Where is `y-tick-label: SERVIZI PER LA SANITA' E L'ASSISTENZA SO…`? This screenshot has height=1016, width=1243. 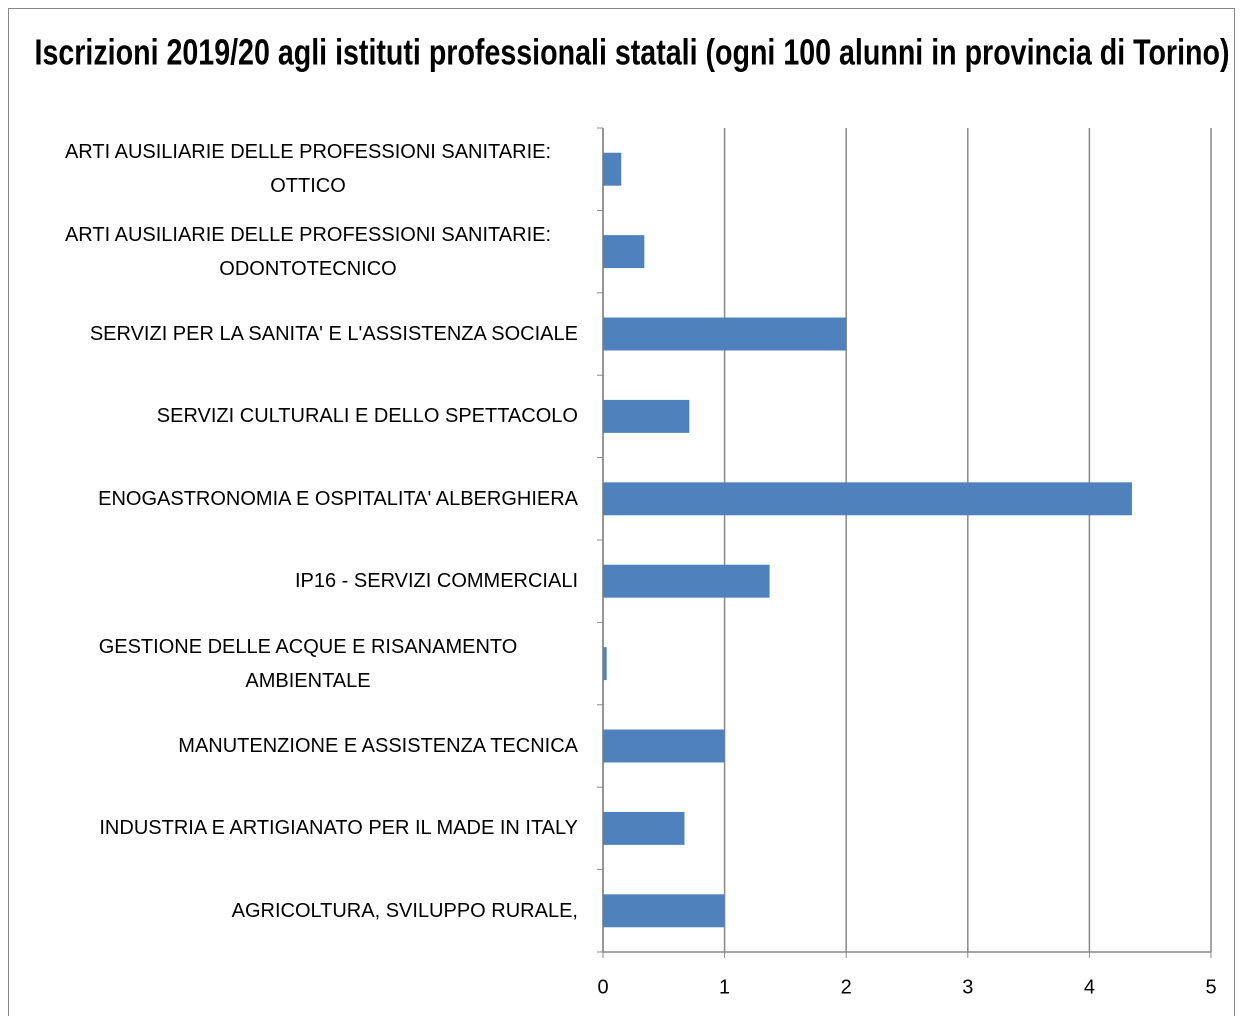
y-tick-label: SERVIZI PER LA SANITA' E L'ASSISTENZA SO… is located at coordinates (333, 334).